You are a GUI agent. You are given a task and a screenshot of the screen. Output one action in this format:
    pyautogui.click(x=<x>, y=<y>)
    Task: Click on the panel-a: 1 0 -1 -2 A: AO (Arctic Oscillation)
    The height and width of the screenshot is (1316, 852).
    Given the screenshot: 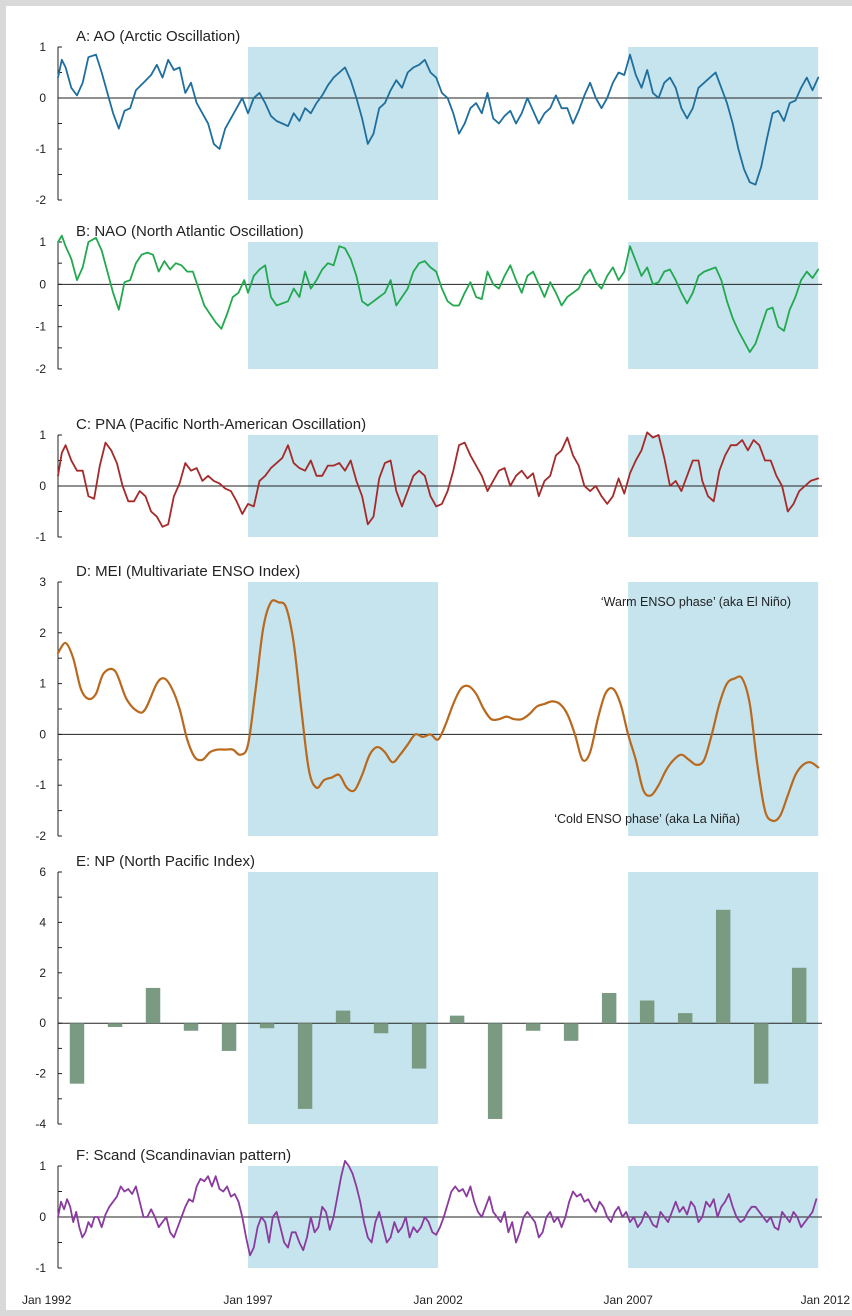 What is the action you would take?
    pyautogui.click(x=428, y=117)
    